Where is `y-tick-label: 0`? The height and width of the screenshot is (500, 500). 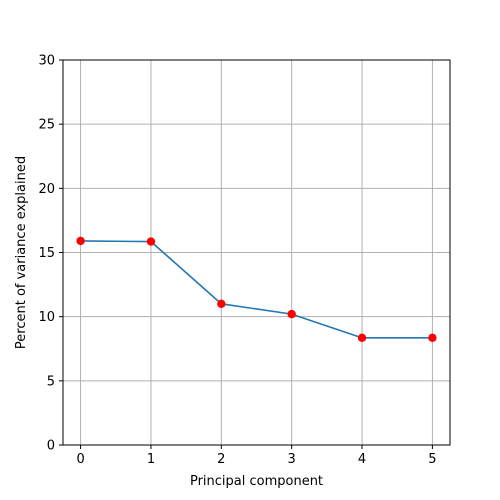 y-tick-label: 0 is located at coordinates (51, 446).